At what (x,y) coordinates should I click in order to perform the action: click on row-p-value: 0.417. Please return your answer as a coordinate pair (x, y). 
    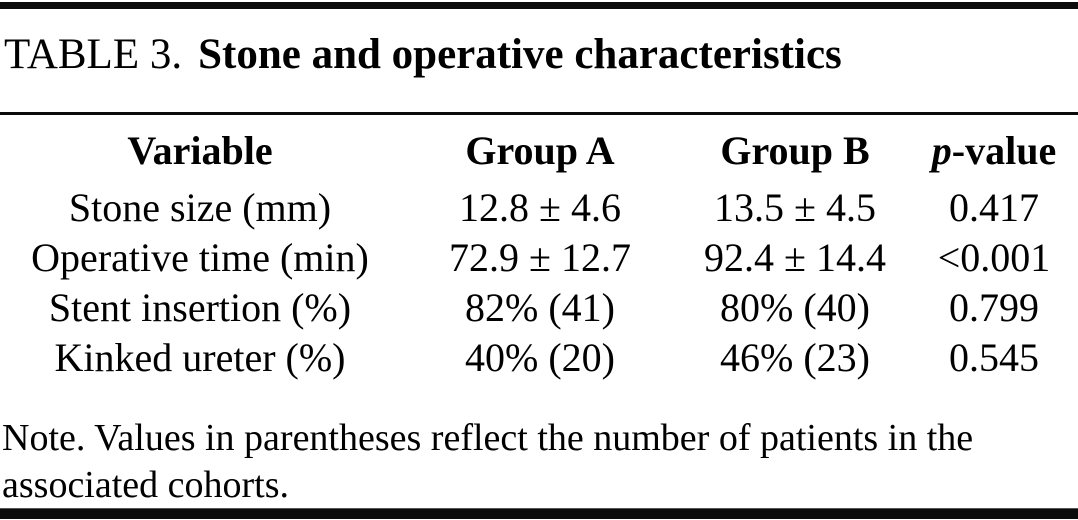
    Looking at the image, I should click on (994, 207).